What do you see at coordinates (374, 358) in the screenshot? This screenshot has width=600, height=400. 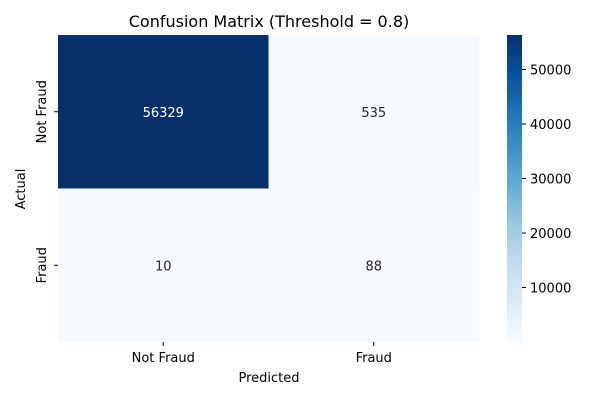 I see `x-tick-label: Fraud` at bounding box center [374, 358].